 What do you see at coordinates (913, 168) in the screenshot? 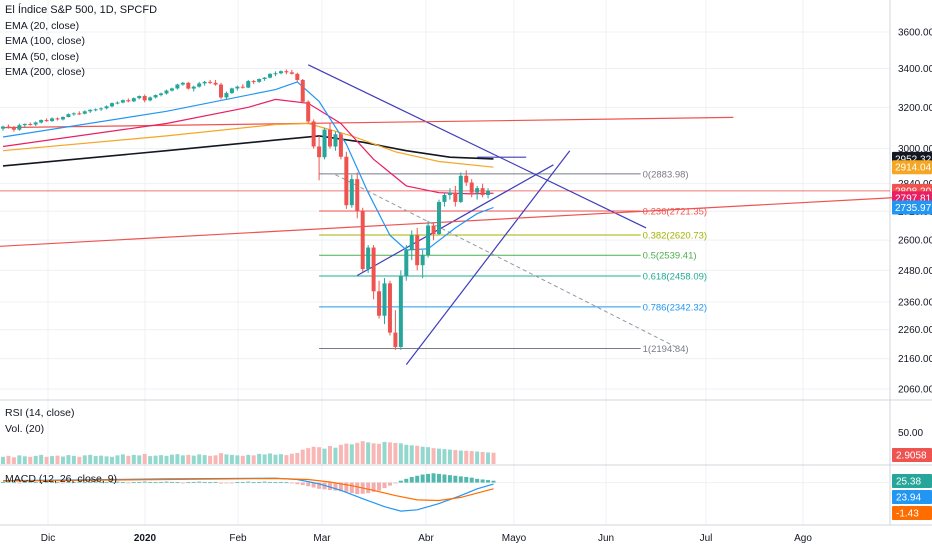
I see `price-badge-label: 2914.04` at bounding box center [913, 168].